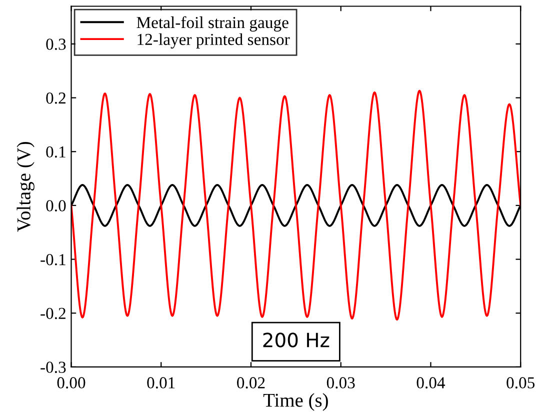  Describe the element at coordinates (53, 260) in the screenshot. I see `y-tick-label: -0.1` at that location.